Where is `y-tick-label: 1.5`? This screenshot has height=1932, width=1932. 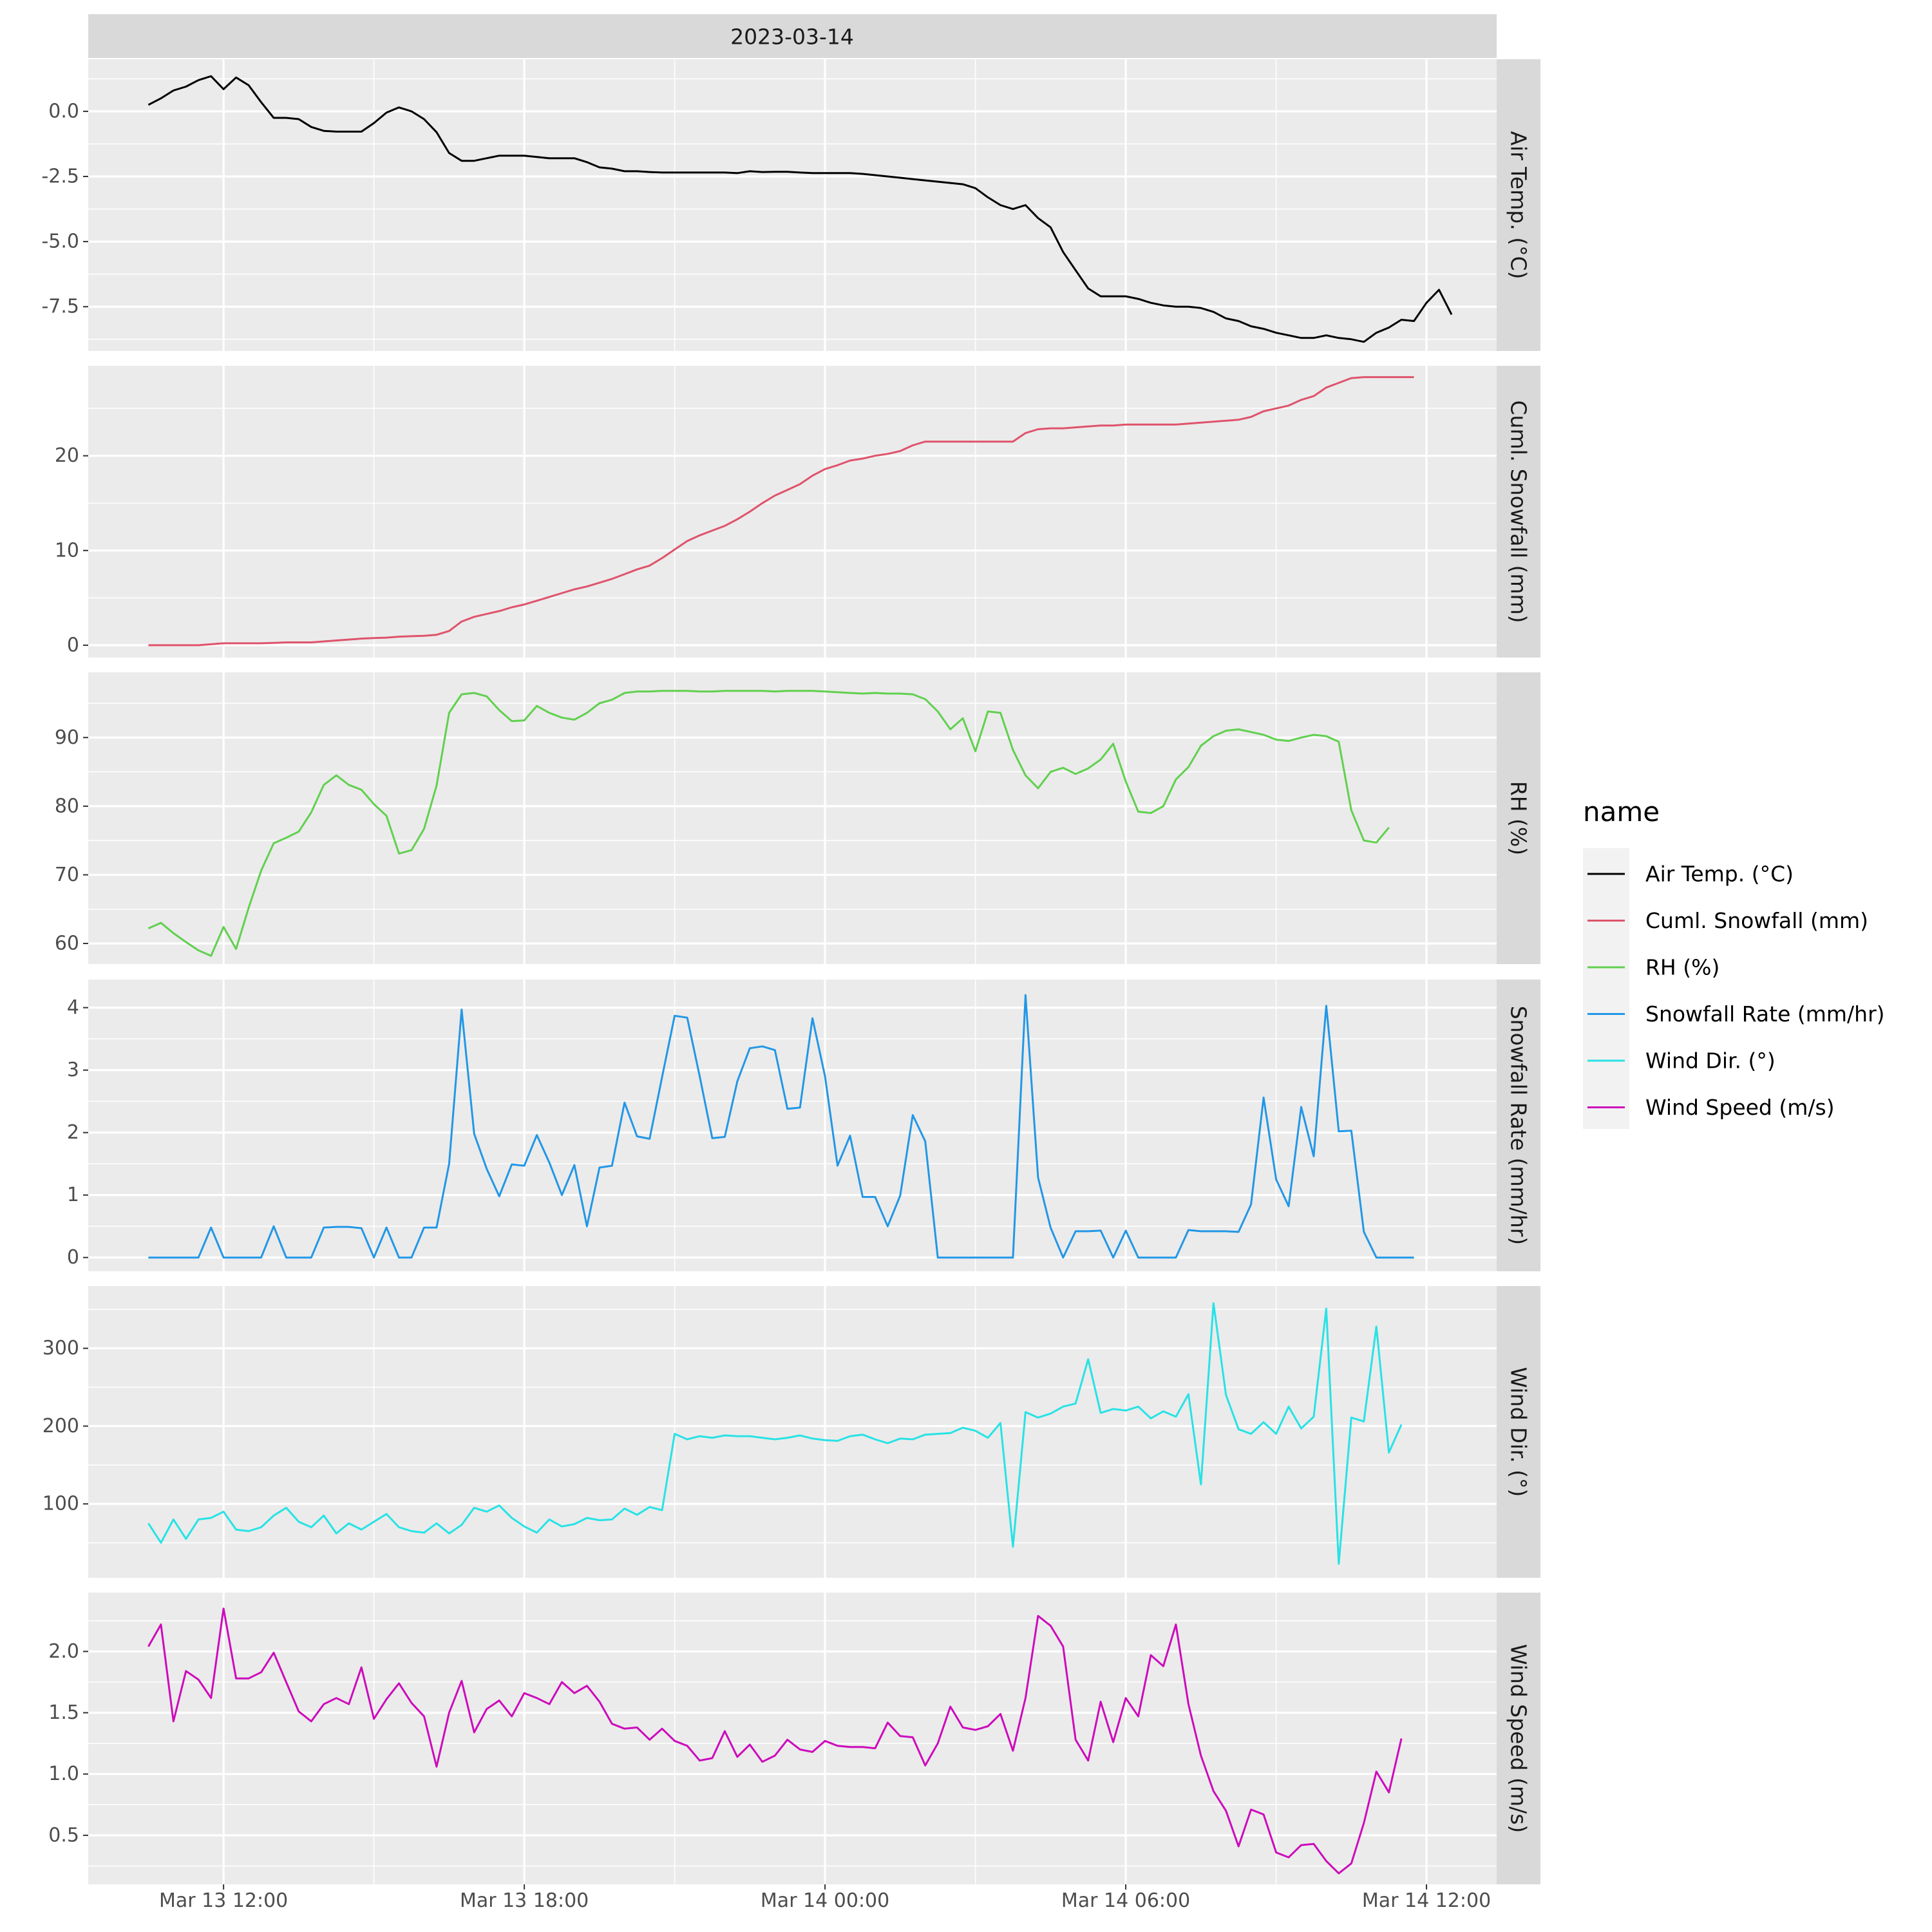
y-tick-label: 1.5 is located at coordinates (64, 1713).